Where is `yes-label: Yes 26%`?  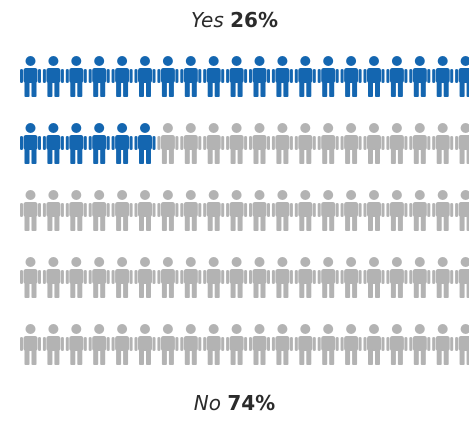
yes-label: Yes 26% is located at coordinates (234, 20).